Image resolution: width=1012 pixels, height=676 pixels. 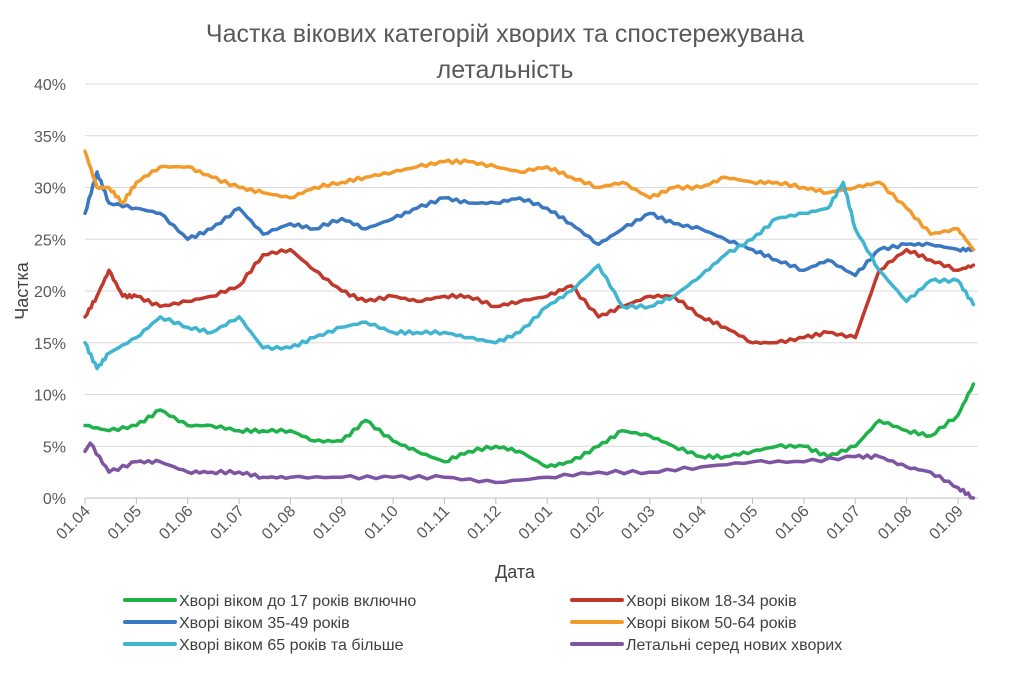 What do you see at coordinates (291, 645) in the screenshot?
I see `legend-label: Хворі віком 65 років та більше` at bounding box center [291, 645].